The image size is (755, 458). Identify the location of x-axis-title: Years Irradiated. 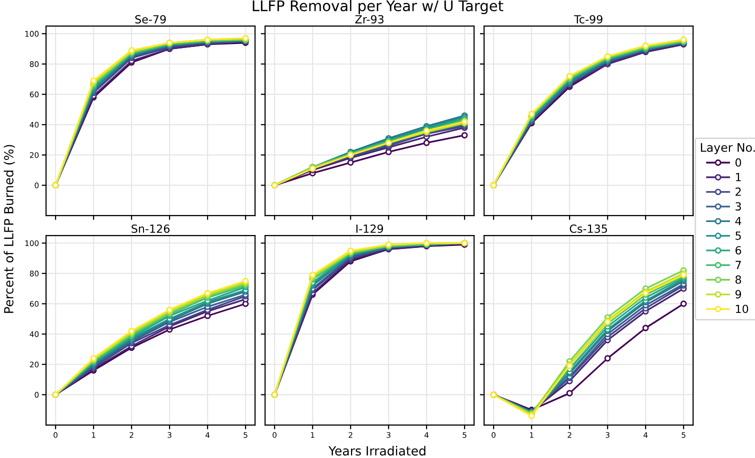
(377, 451).